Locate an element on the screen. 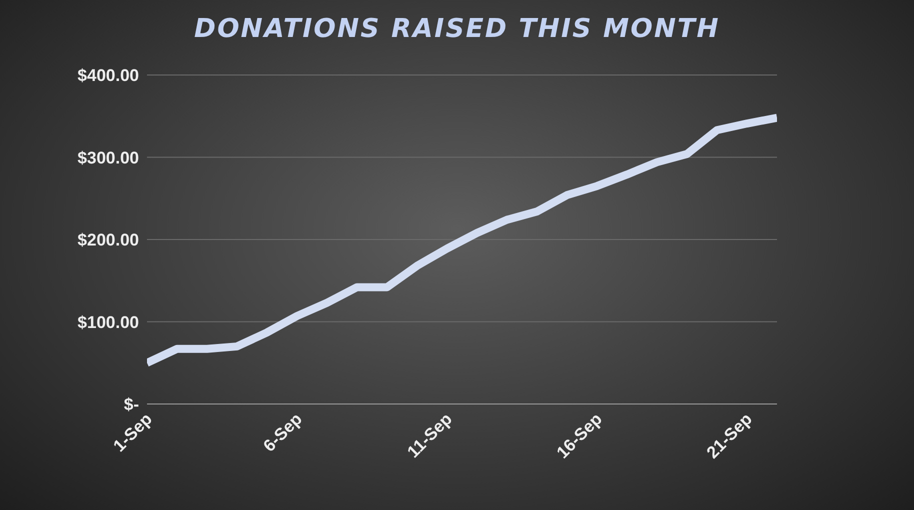 Image resolution: width=914 pixels, height=510 pixels. y-tick-label: $- is located at coordinates (131, 404).